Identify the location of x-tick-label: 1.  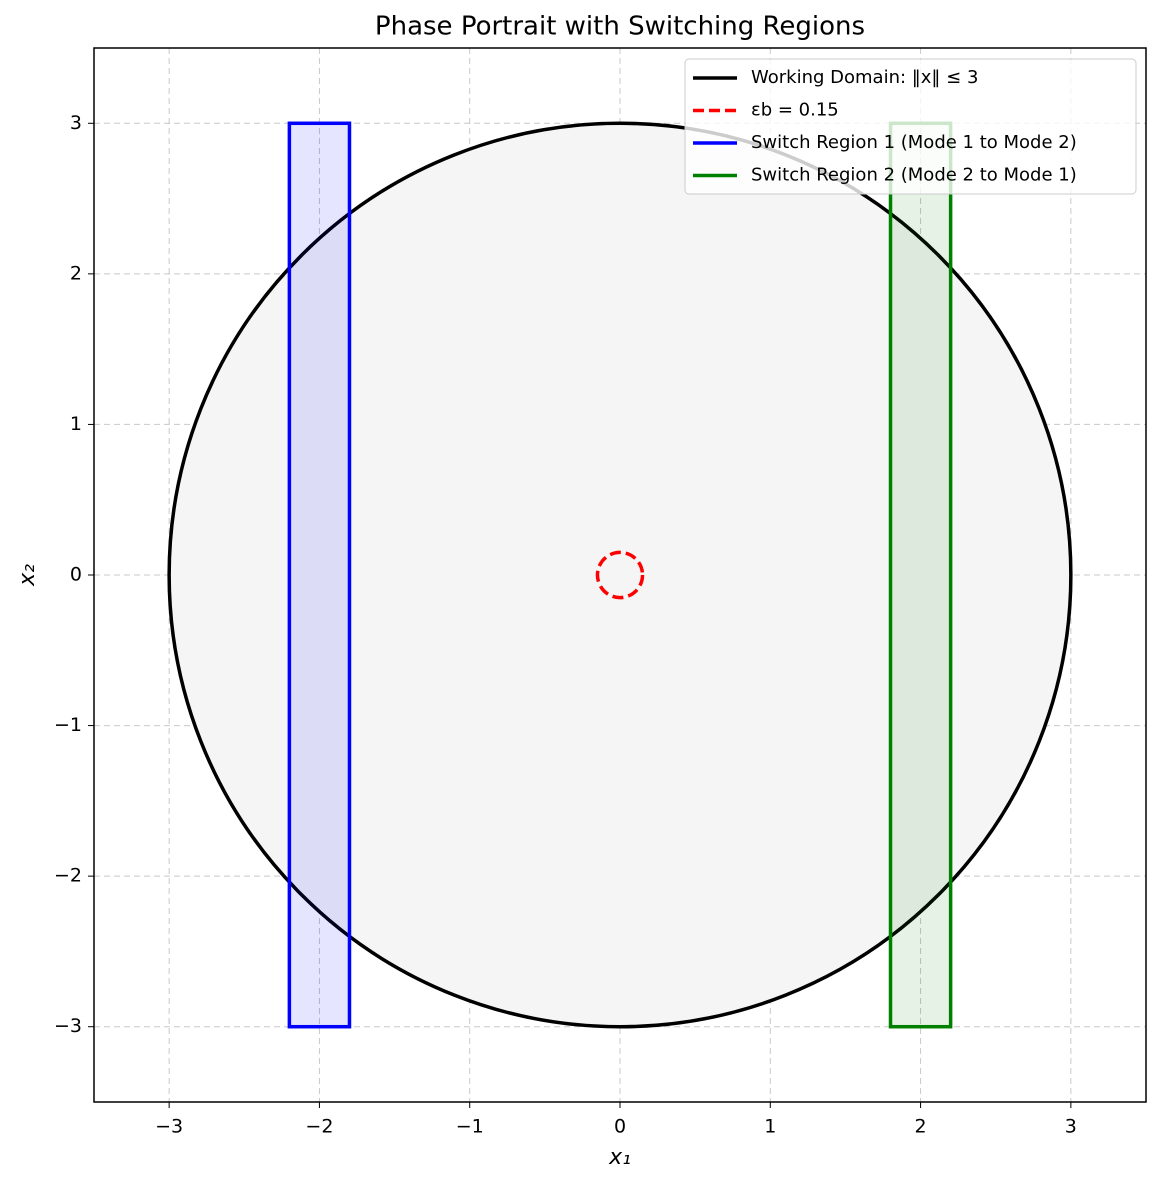
(770, 1127).